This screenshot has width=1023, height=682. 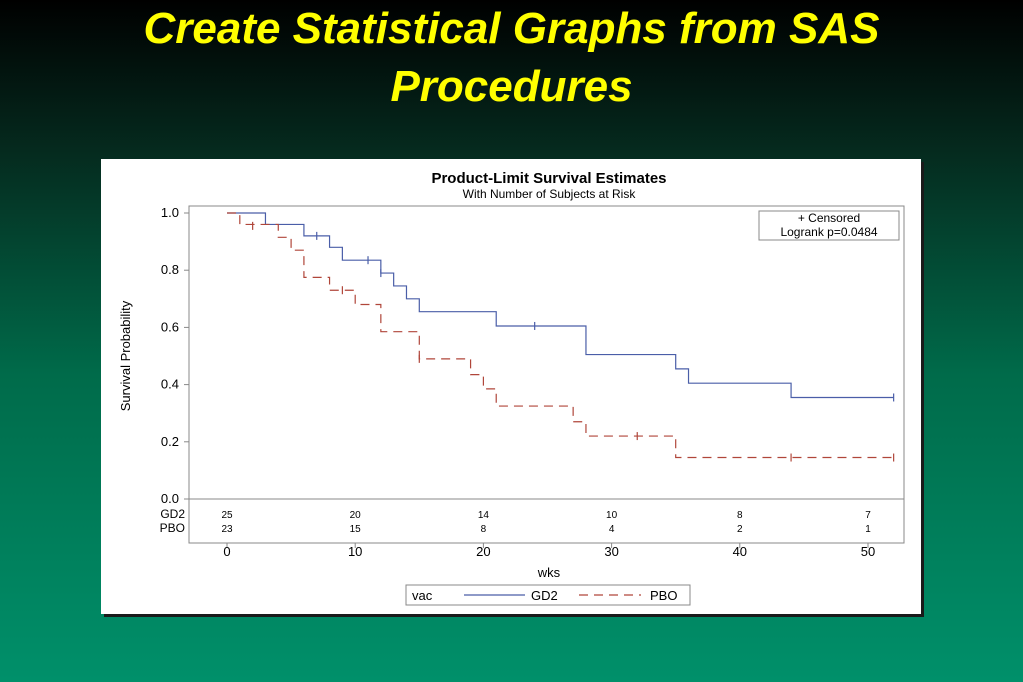 I want to click on x-tick-label: 10, so click(x=355, y=551).